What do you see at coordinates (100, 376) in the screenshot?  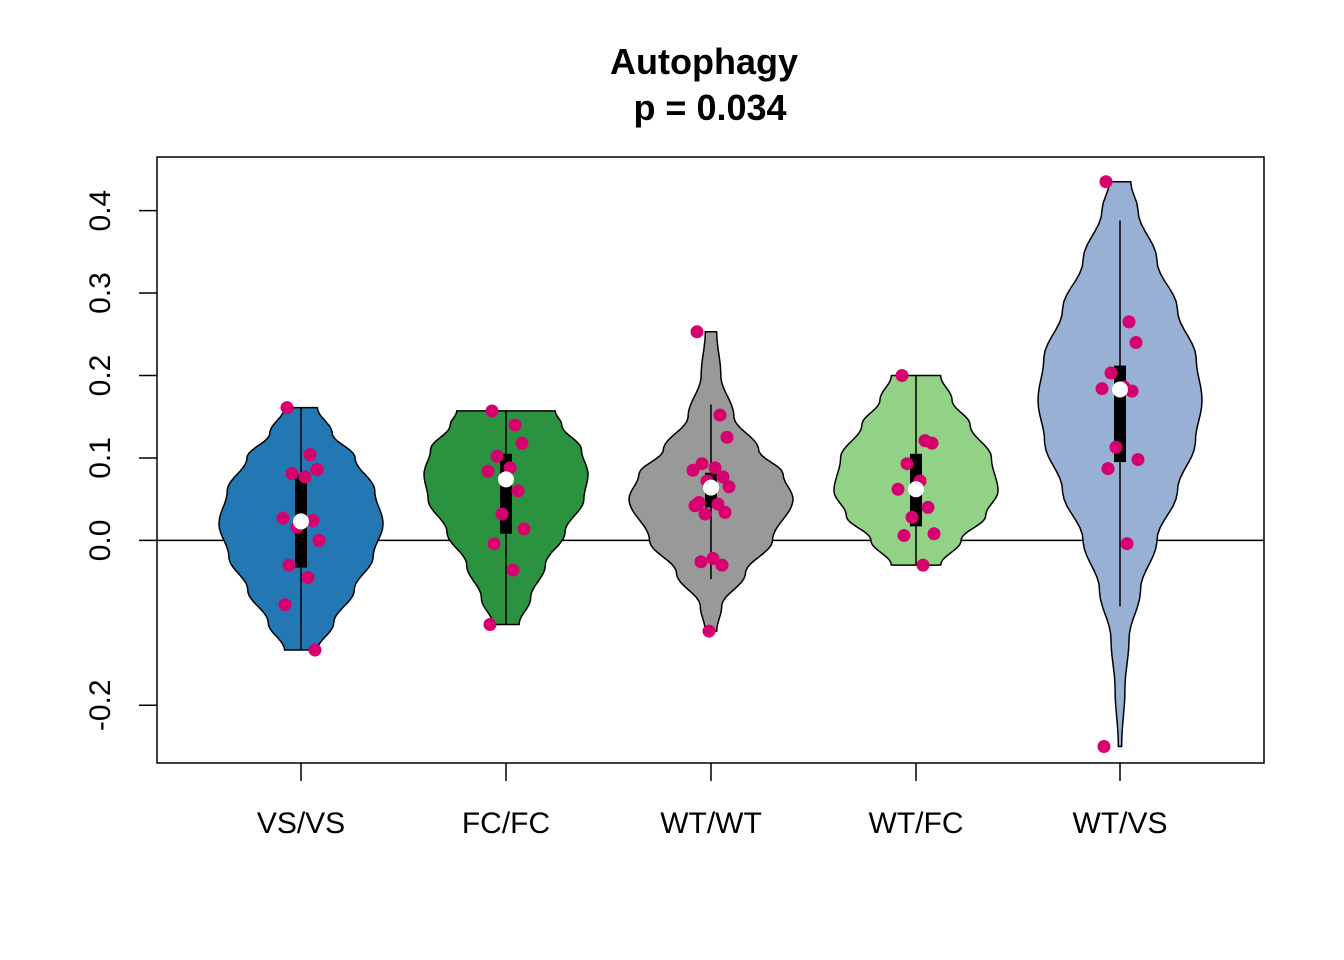 I see `y-tick-label: 0.2` at bounding box center [100, 376].